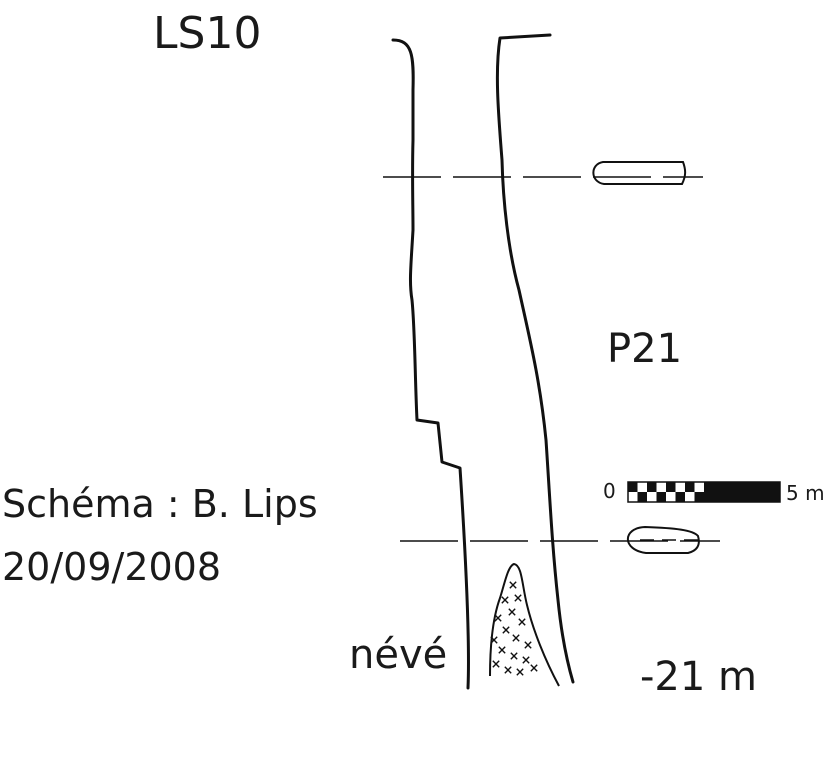 The width and height of the screenshot is (828, 766). I want to click on credit-author: Schéma : B. Lips, so click(160, 504).